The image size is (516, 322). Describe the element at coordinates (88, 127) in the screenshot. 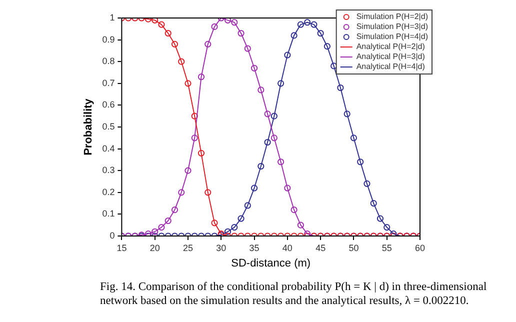

I see `y-axis-title: Probability` at that location.